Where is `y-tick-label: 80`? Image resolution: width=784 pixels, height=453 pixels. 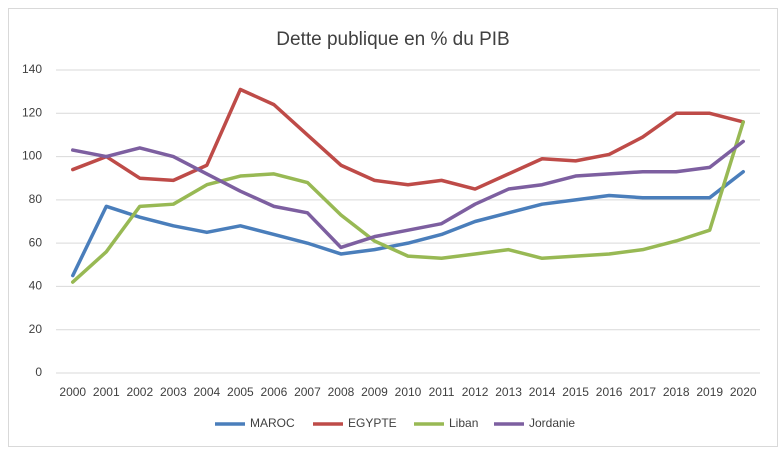 y-tick-label: 80 is located at coordinates (36, 199).